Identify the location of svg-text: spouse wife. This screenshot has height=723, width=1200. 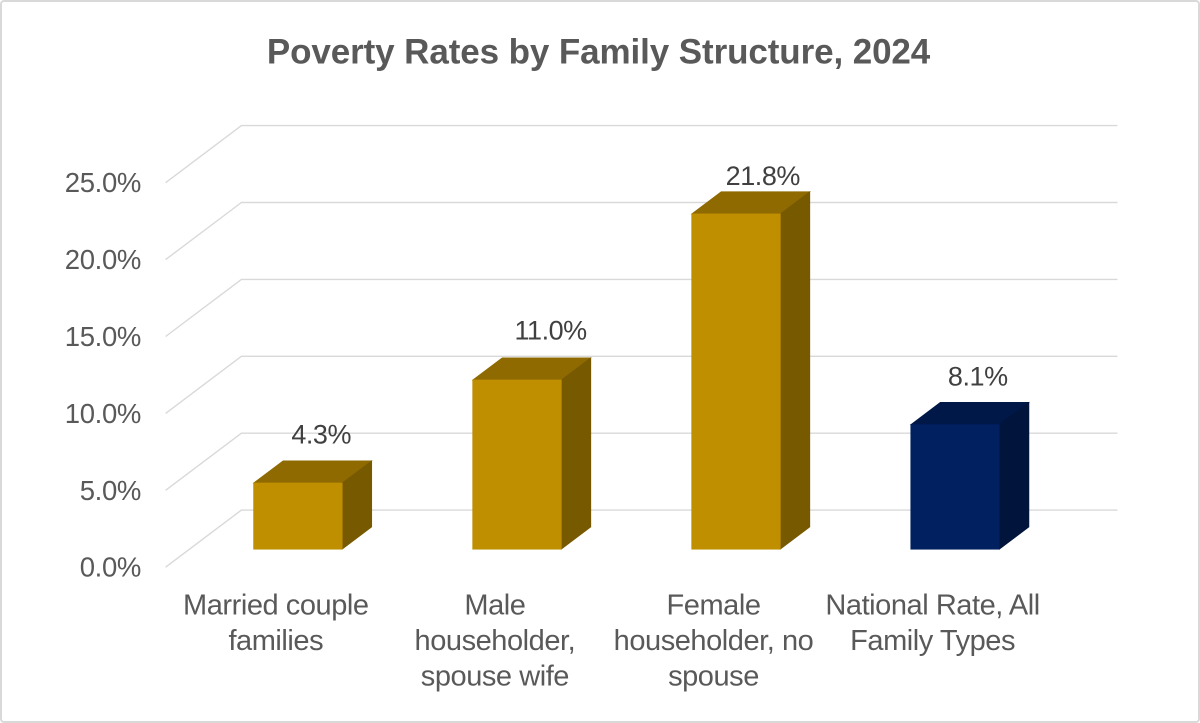
(495, 676).